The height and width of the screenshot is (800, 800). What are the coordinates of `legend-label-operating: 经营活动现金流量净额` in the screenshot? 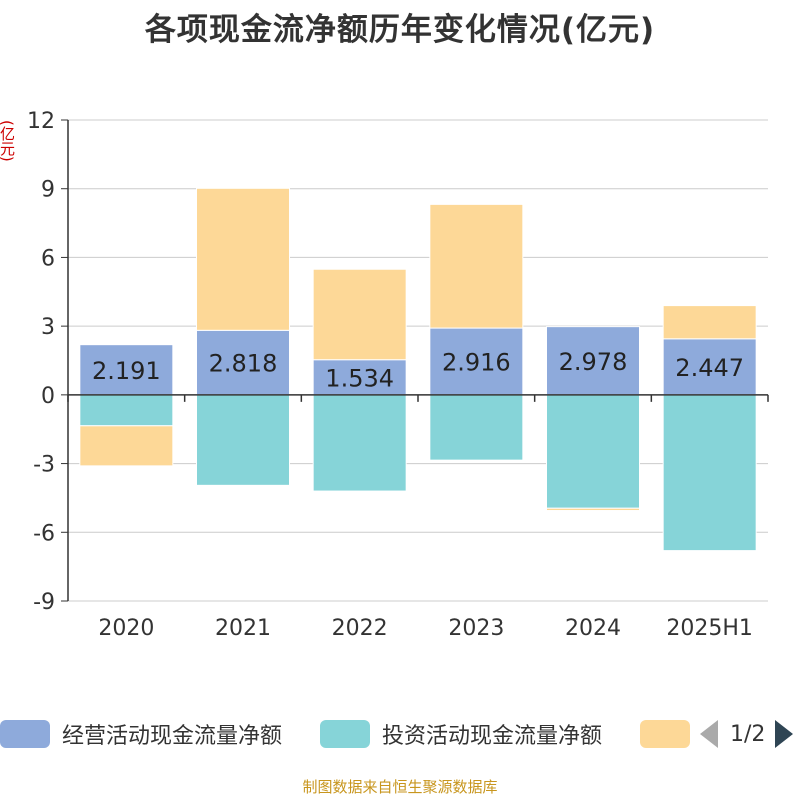 It's located at (172, 736).